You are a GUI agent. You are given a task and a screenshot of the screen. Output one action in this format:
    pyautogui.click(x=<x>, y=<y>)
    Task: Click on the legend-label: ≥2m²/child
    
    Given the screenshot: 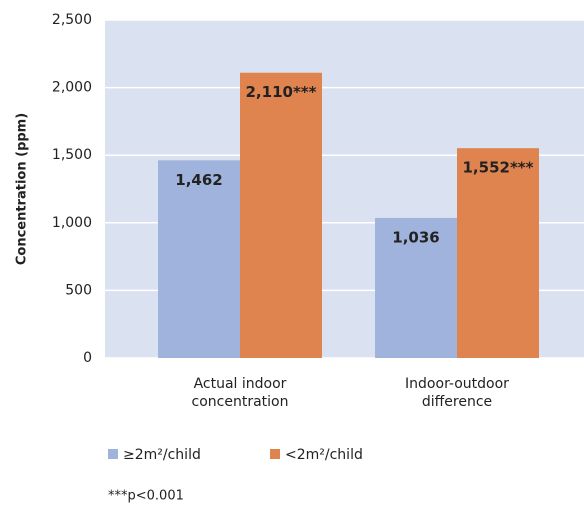 What is the action you would take?
    pyautogui.click(x=162, y=455)
    